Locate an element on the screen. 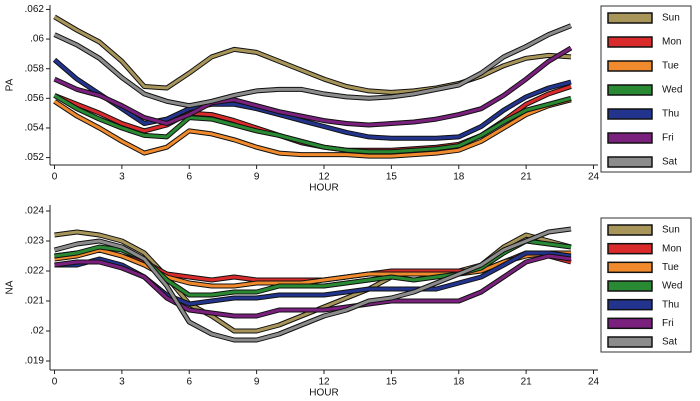 This screenshot has height=401, width=700. y-tick-label: .024 is located at coordinates (35, 211).